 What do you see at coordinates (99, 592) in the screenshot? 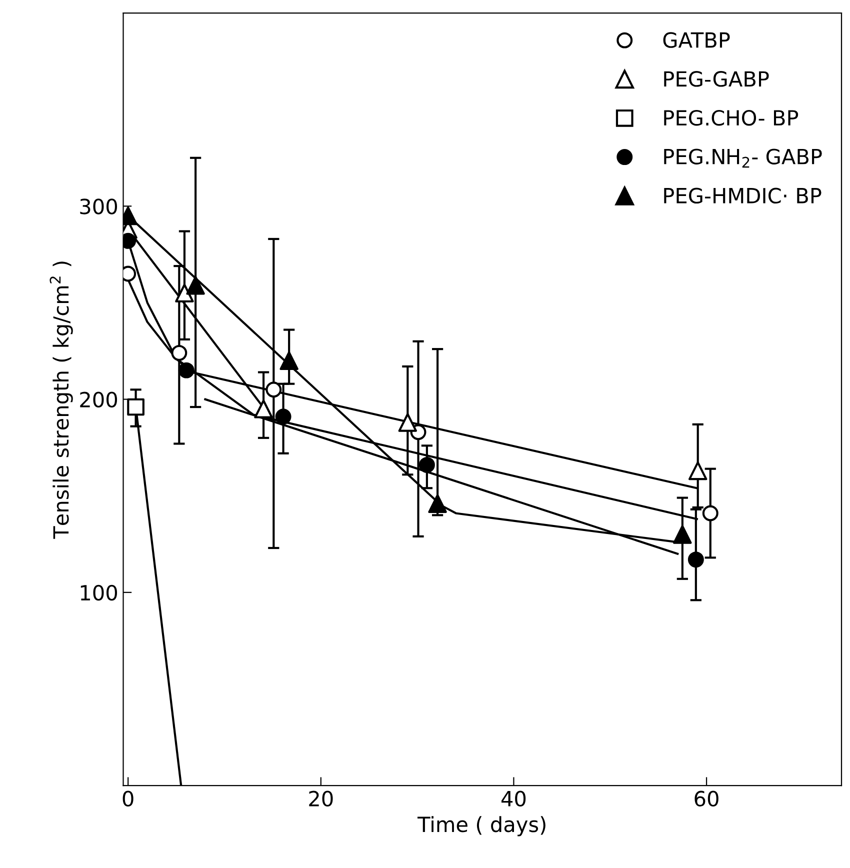
I see `y-tick-label: 100` at bounding box center [99, 592].